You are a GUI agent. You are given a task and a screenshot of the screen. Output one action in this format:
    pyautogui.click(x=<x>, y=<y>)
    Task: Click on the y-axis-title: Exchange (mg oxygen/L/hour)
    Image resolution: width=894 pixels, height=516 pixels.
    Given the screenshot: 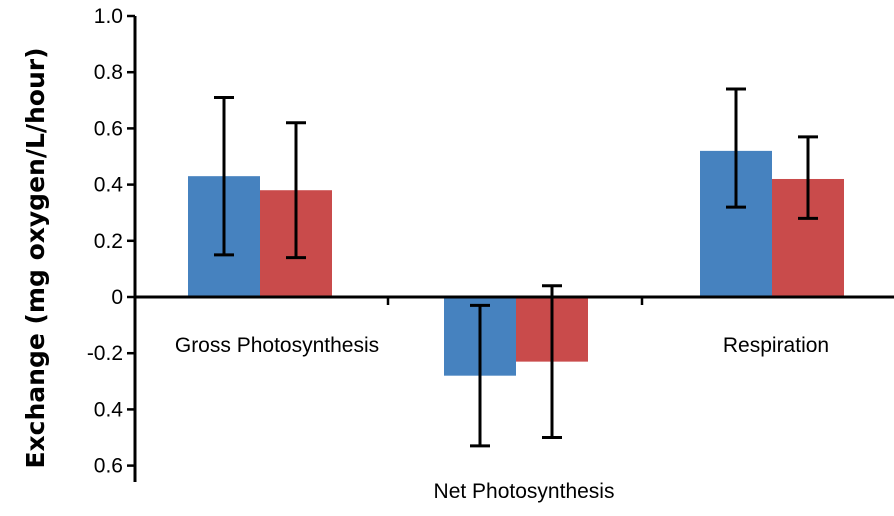 What is the action you would take?
    pyautogui.click(x=35, y=257)
    